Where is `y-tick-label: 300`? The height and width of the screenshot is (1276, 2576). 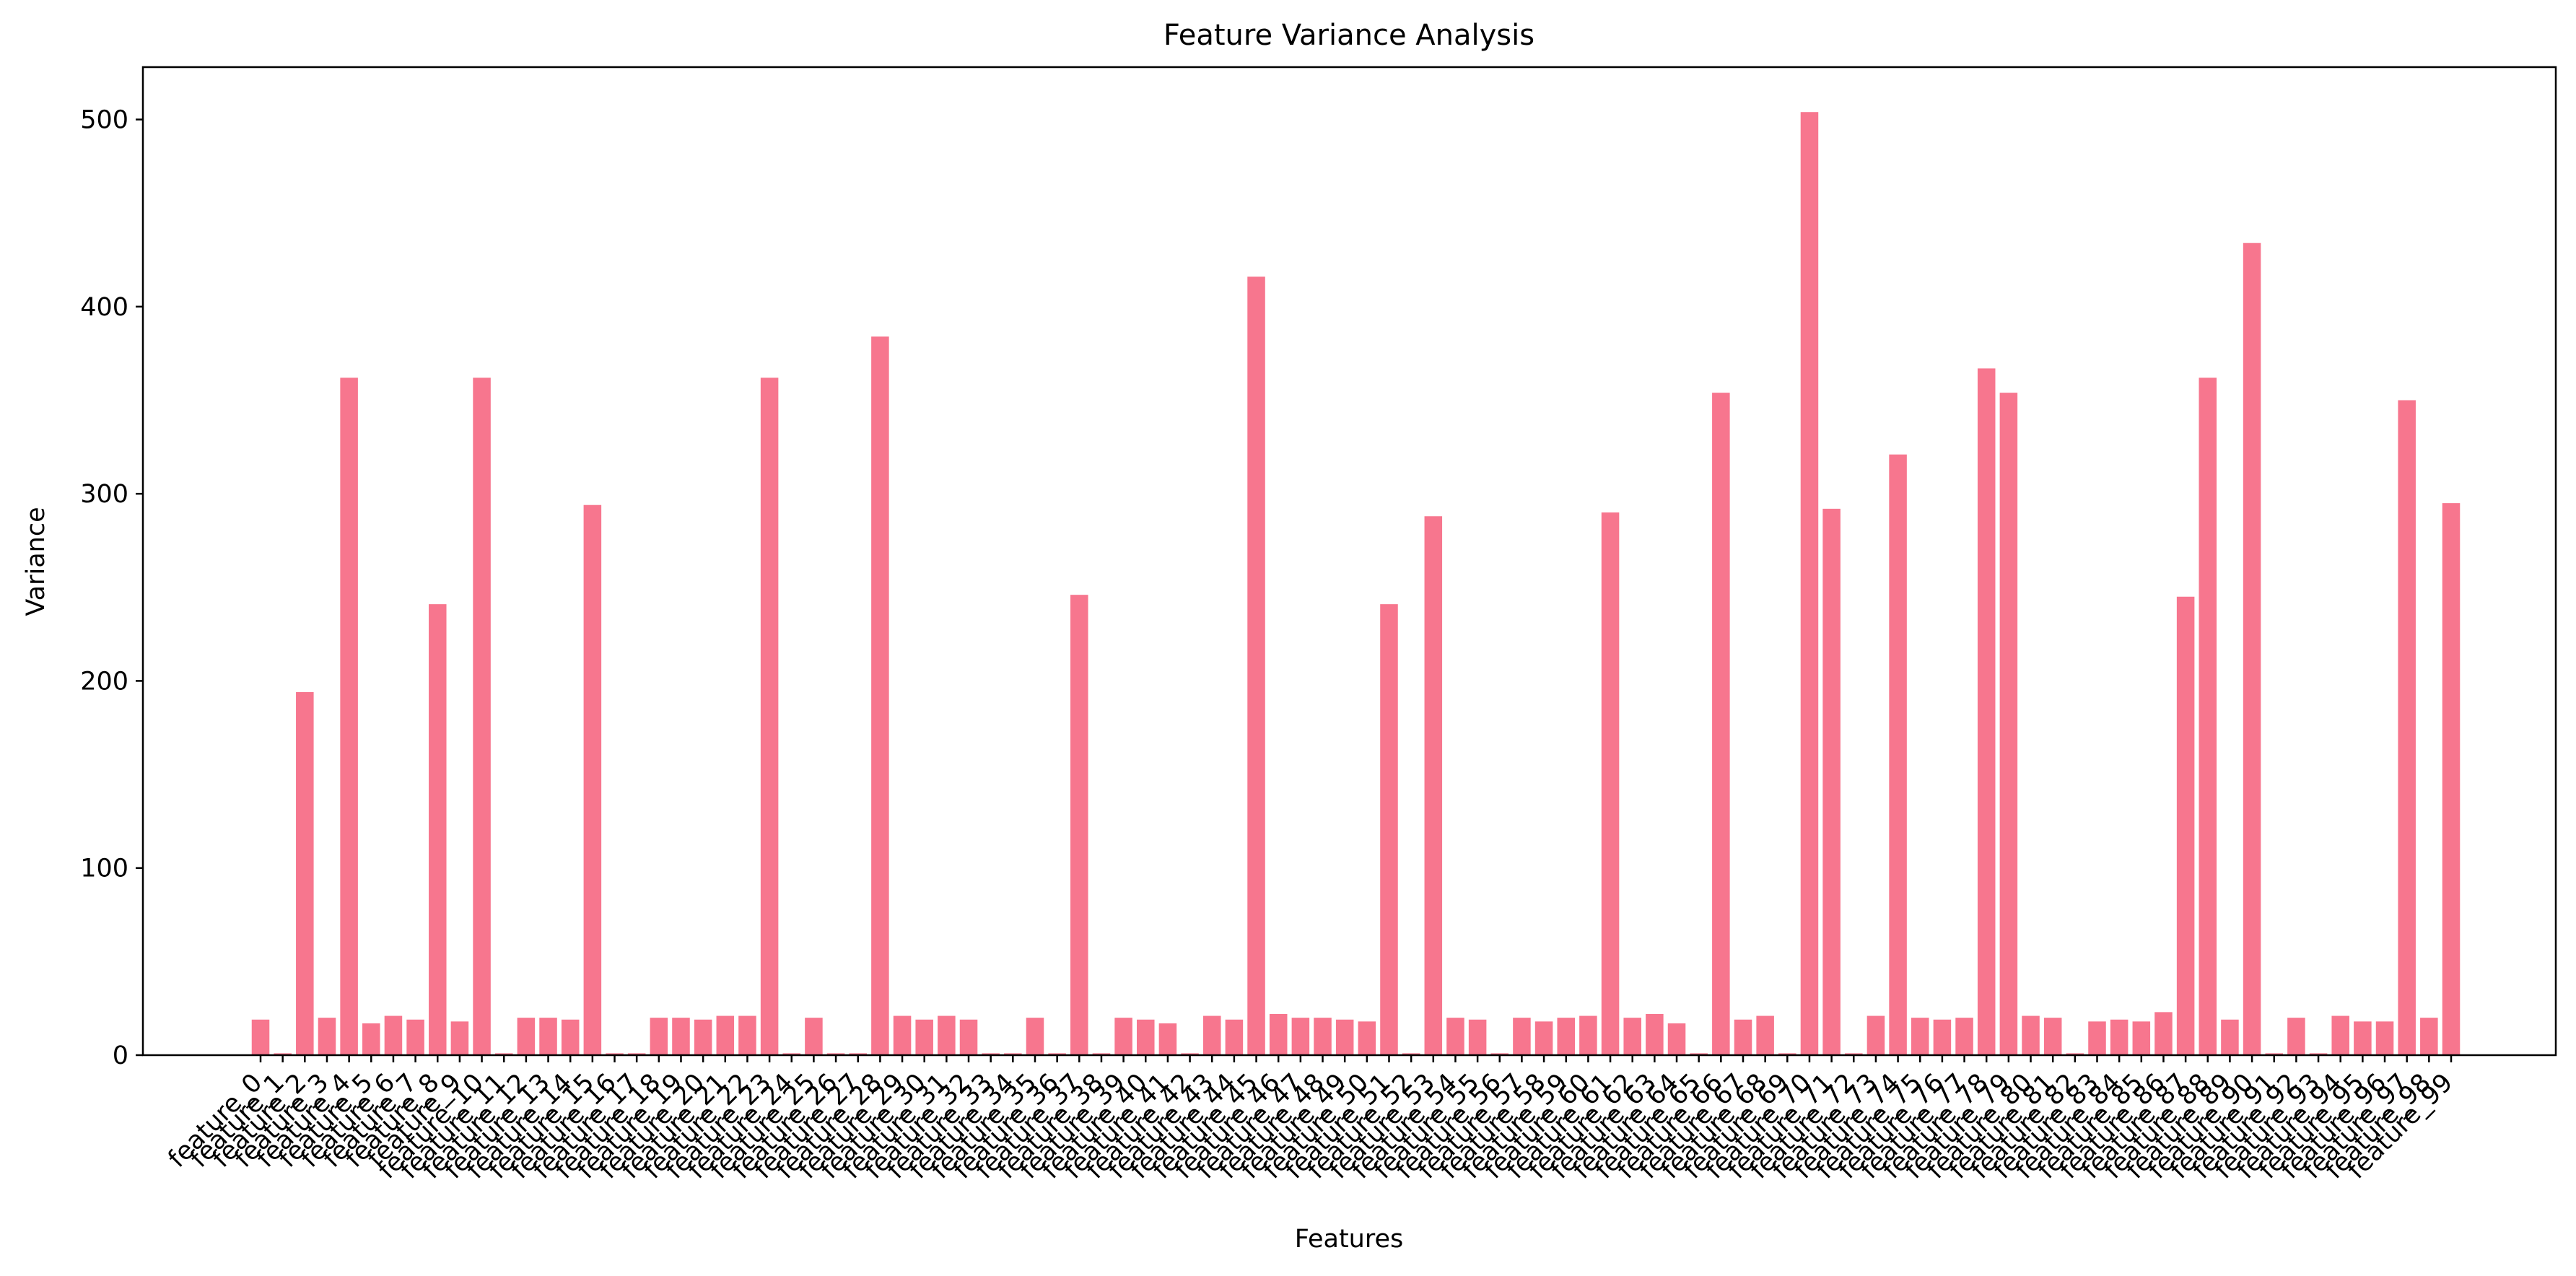 y-tick-label: 300 is located at coordinates (104, 494).